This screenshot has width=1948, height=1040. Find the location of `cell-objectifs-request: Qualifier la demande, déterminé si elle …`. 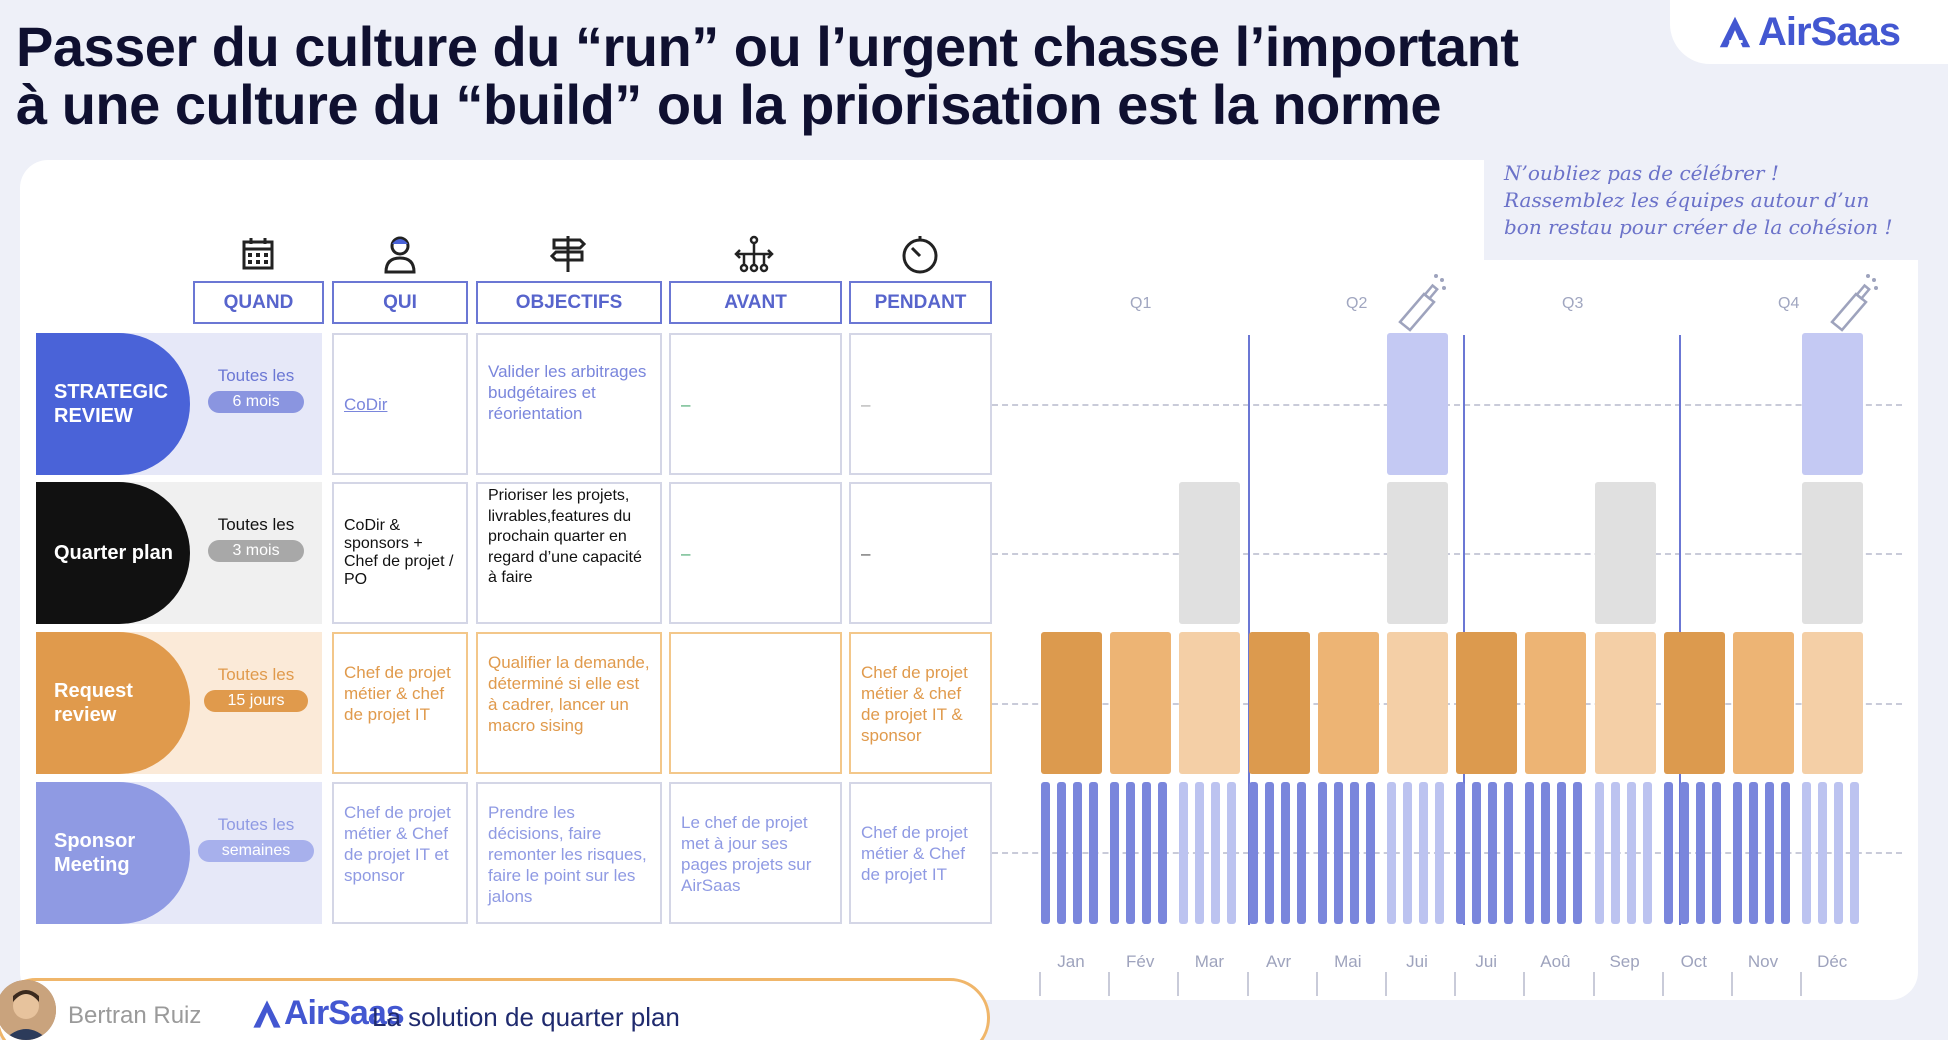

cell-objectifs-request: Qualifier la demande, déterminé si elle … is located at coordinates (569, 703).